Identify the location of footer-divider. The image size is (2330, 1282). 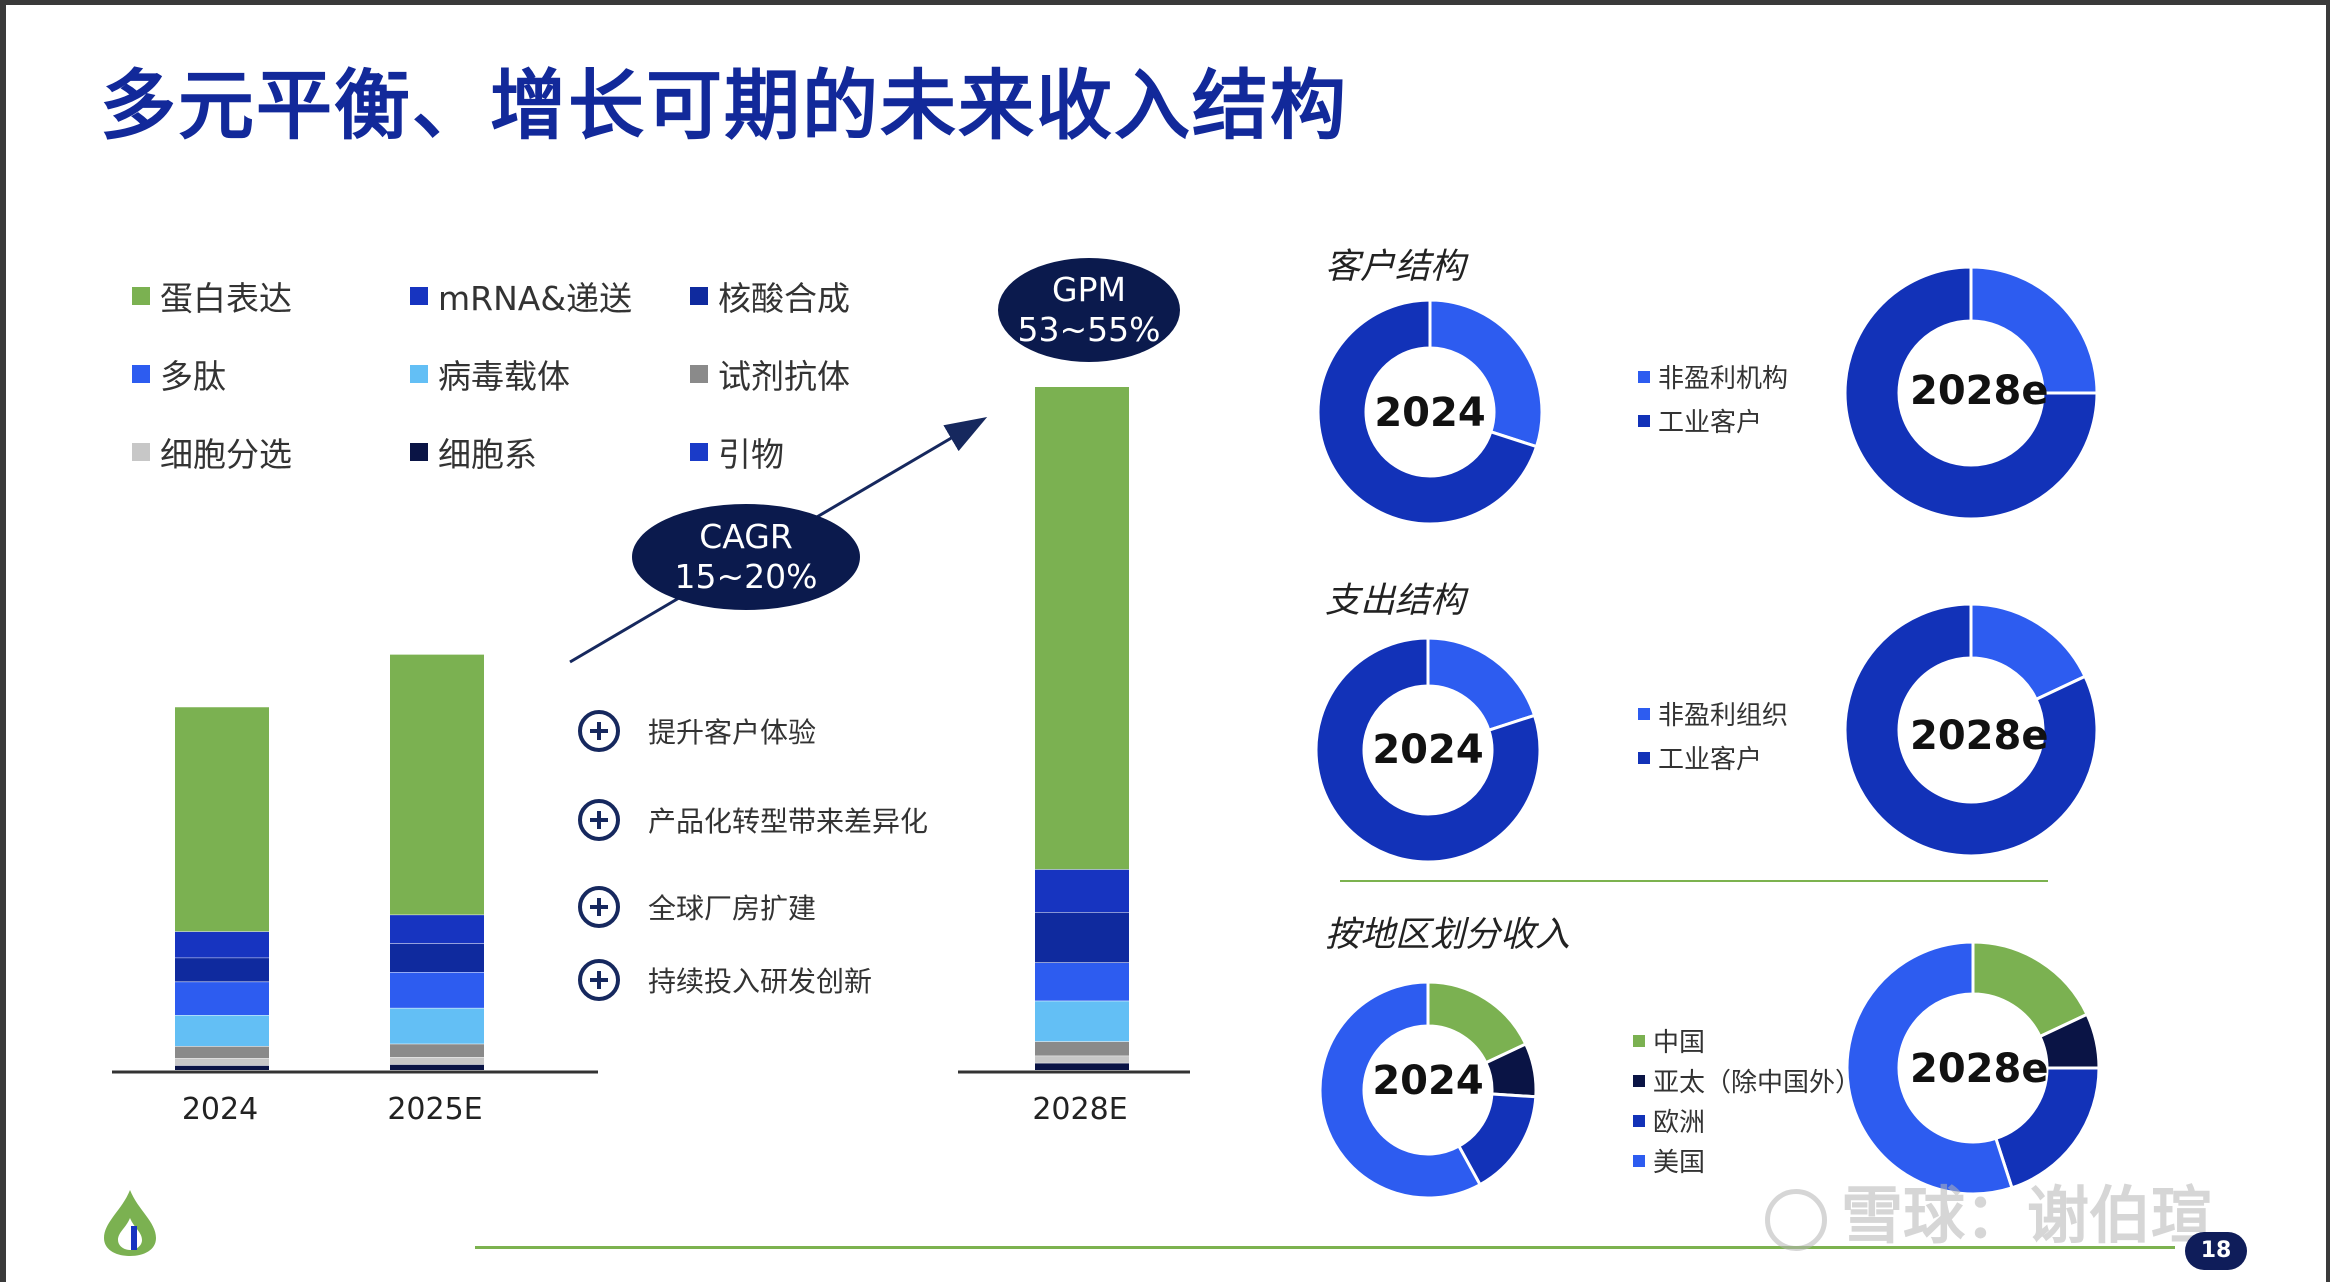
(1325, 1247).